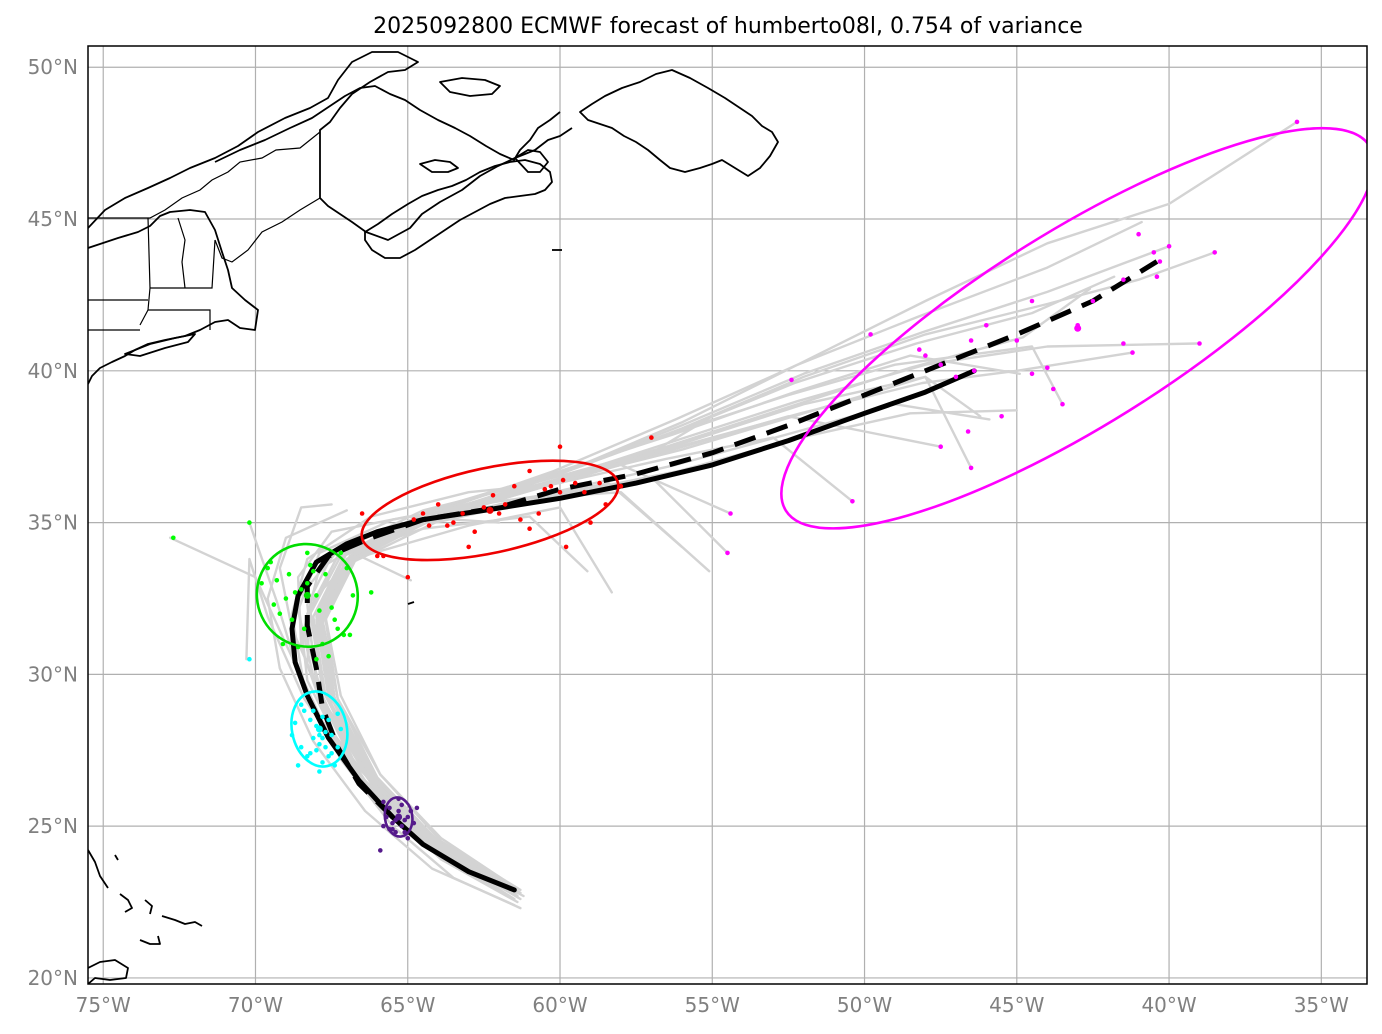 This screenshot has width=1382, height=1034. I want to click on lat-tick-label: 30°N, so click(53, 674).